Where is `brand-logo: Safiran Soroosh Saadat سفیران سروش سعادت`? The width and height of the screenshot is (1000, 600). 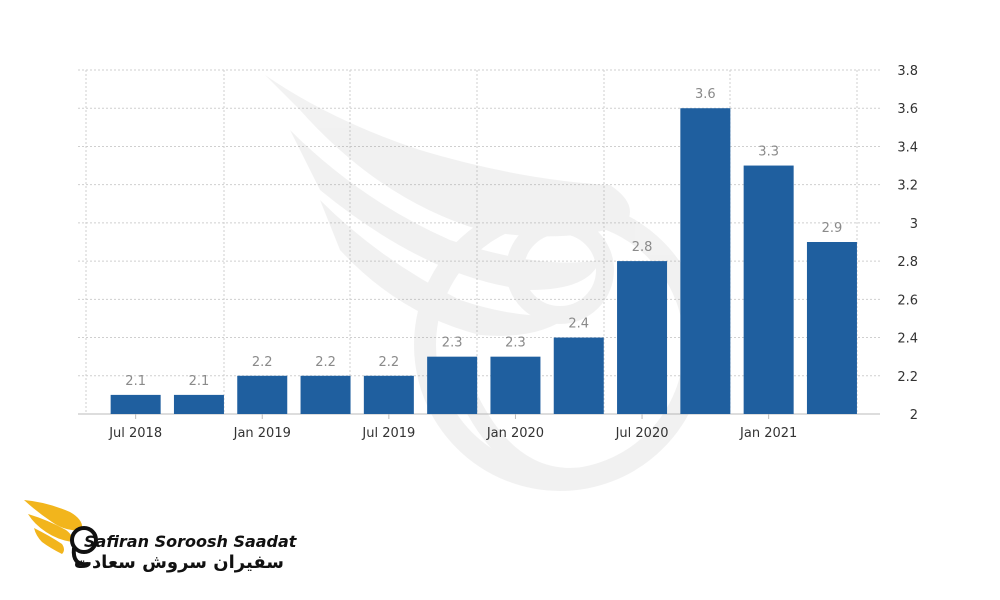
brand-logo: Safiran Soroosh Saadat سفیران سروش سعادت is located at coordinates (167, 537).